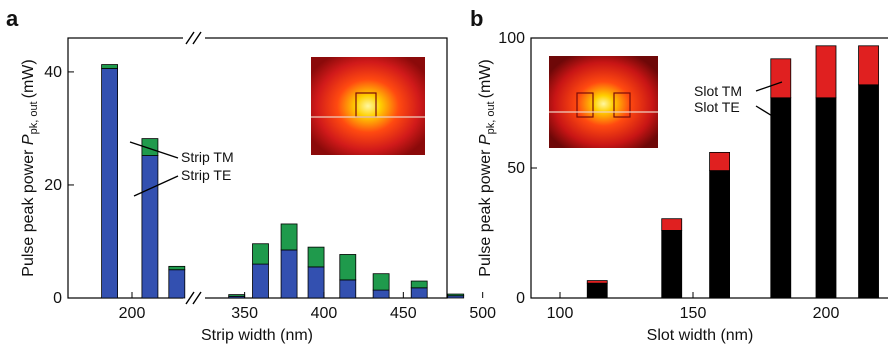  I want to click on panel-b-ylabel-unit: (mW), so click(485, 78).